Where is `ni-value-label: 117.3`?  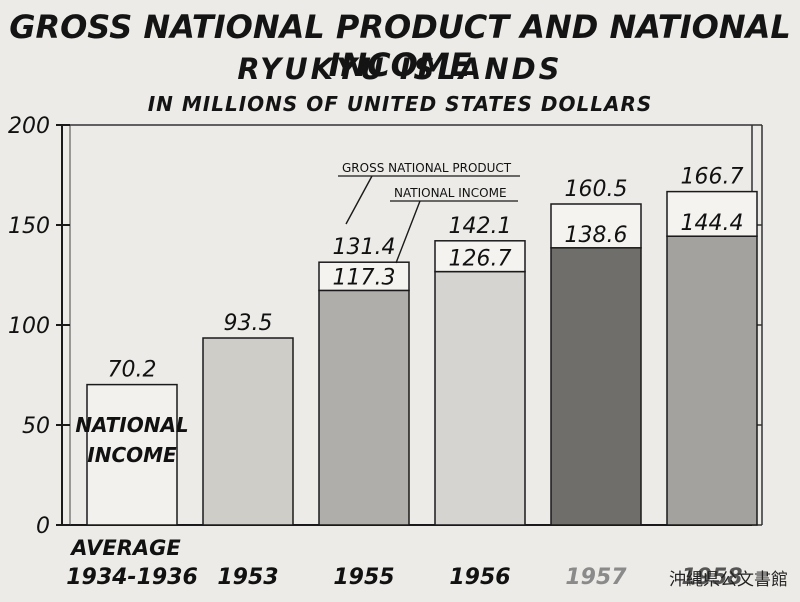
ni-value-label: 117.3 is located at coordinates (364, 277).